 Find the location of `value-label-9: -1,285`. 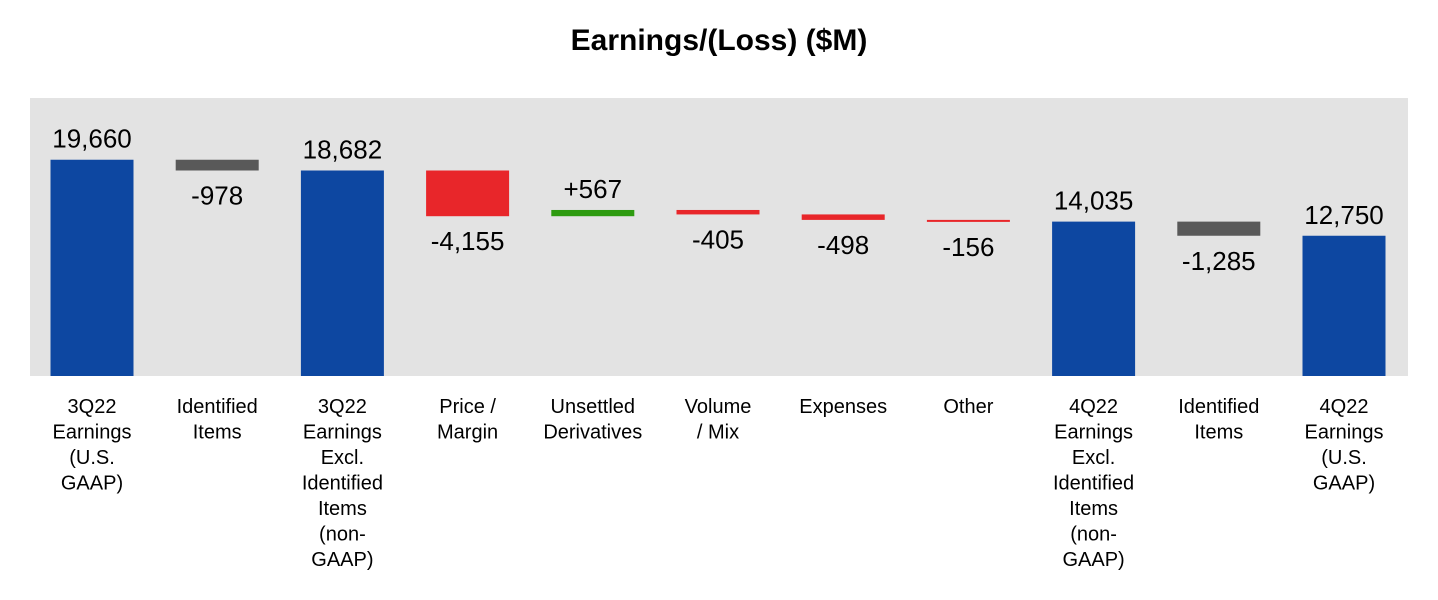

value-label-9: -1,285 is located at coordinates (1219, 261).